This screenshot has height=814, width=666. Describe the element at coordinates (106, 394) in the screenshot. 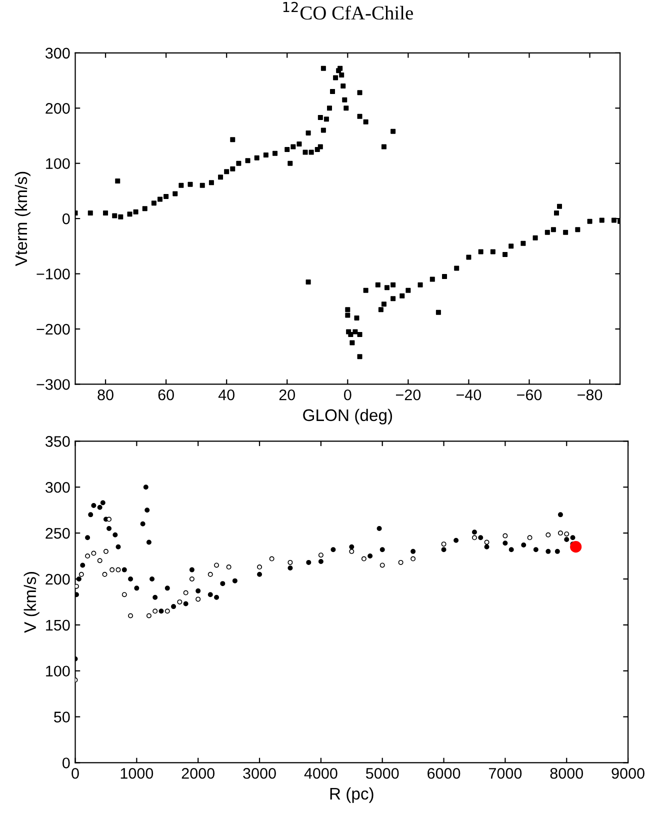

I see `x-tick-label: 80` at that location.